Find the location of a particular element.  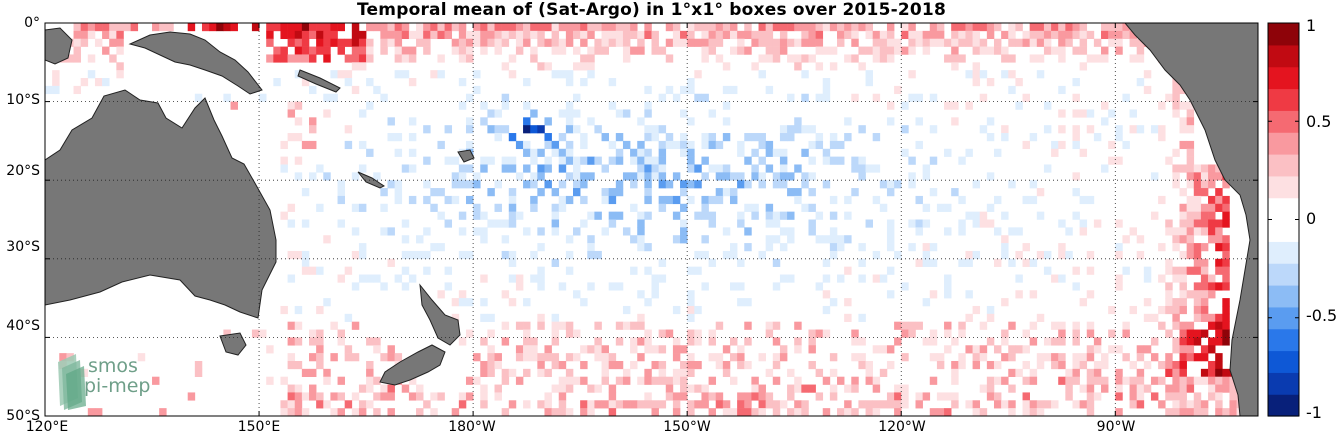

lat-tick-40s: 40°S is located at coordinates (23, 326).